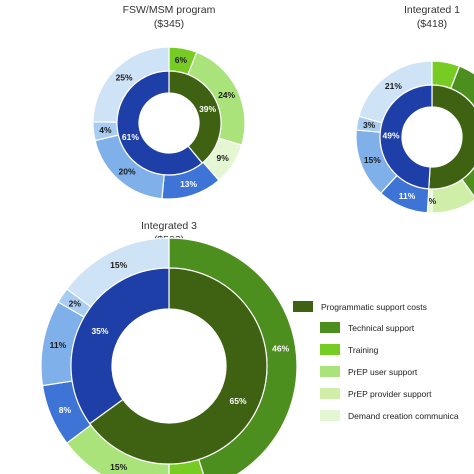 This screenshot has height=474, width=474. I want to click on chart-3-outer-label-6: 2%, so click(75, 304).